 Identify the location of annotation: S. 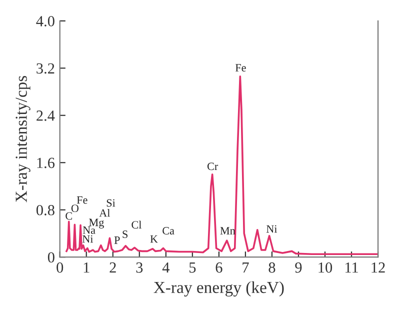
(125, 234).